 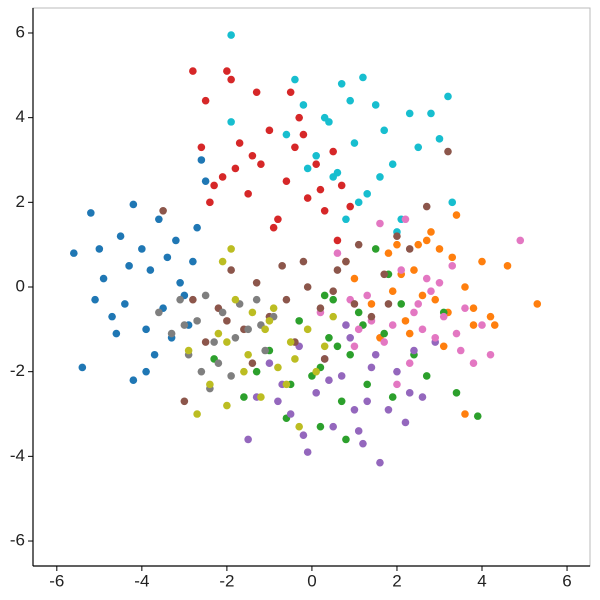 I want to click on y-tick-label: 4, so click(x=20, y=116).